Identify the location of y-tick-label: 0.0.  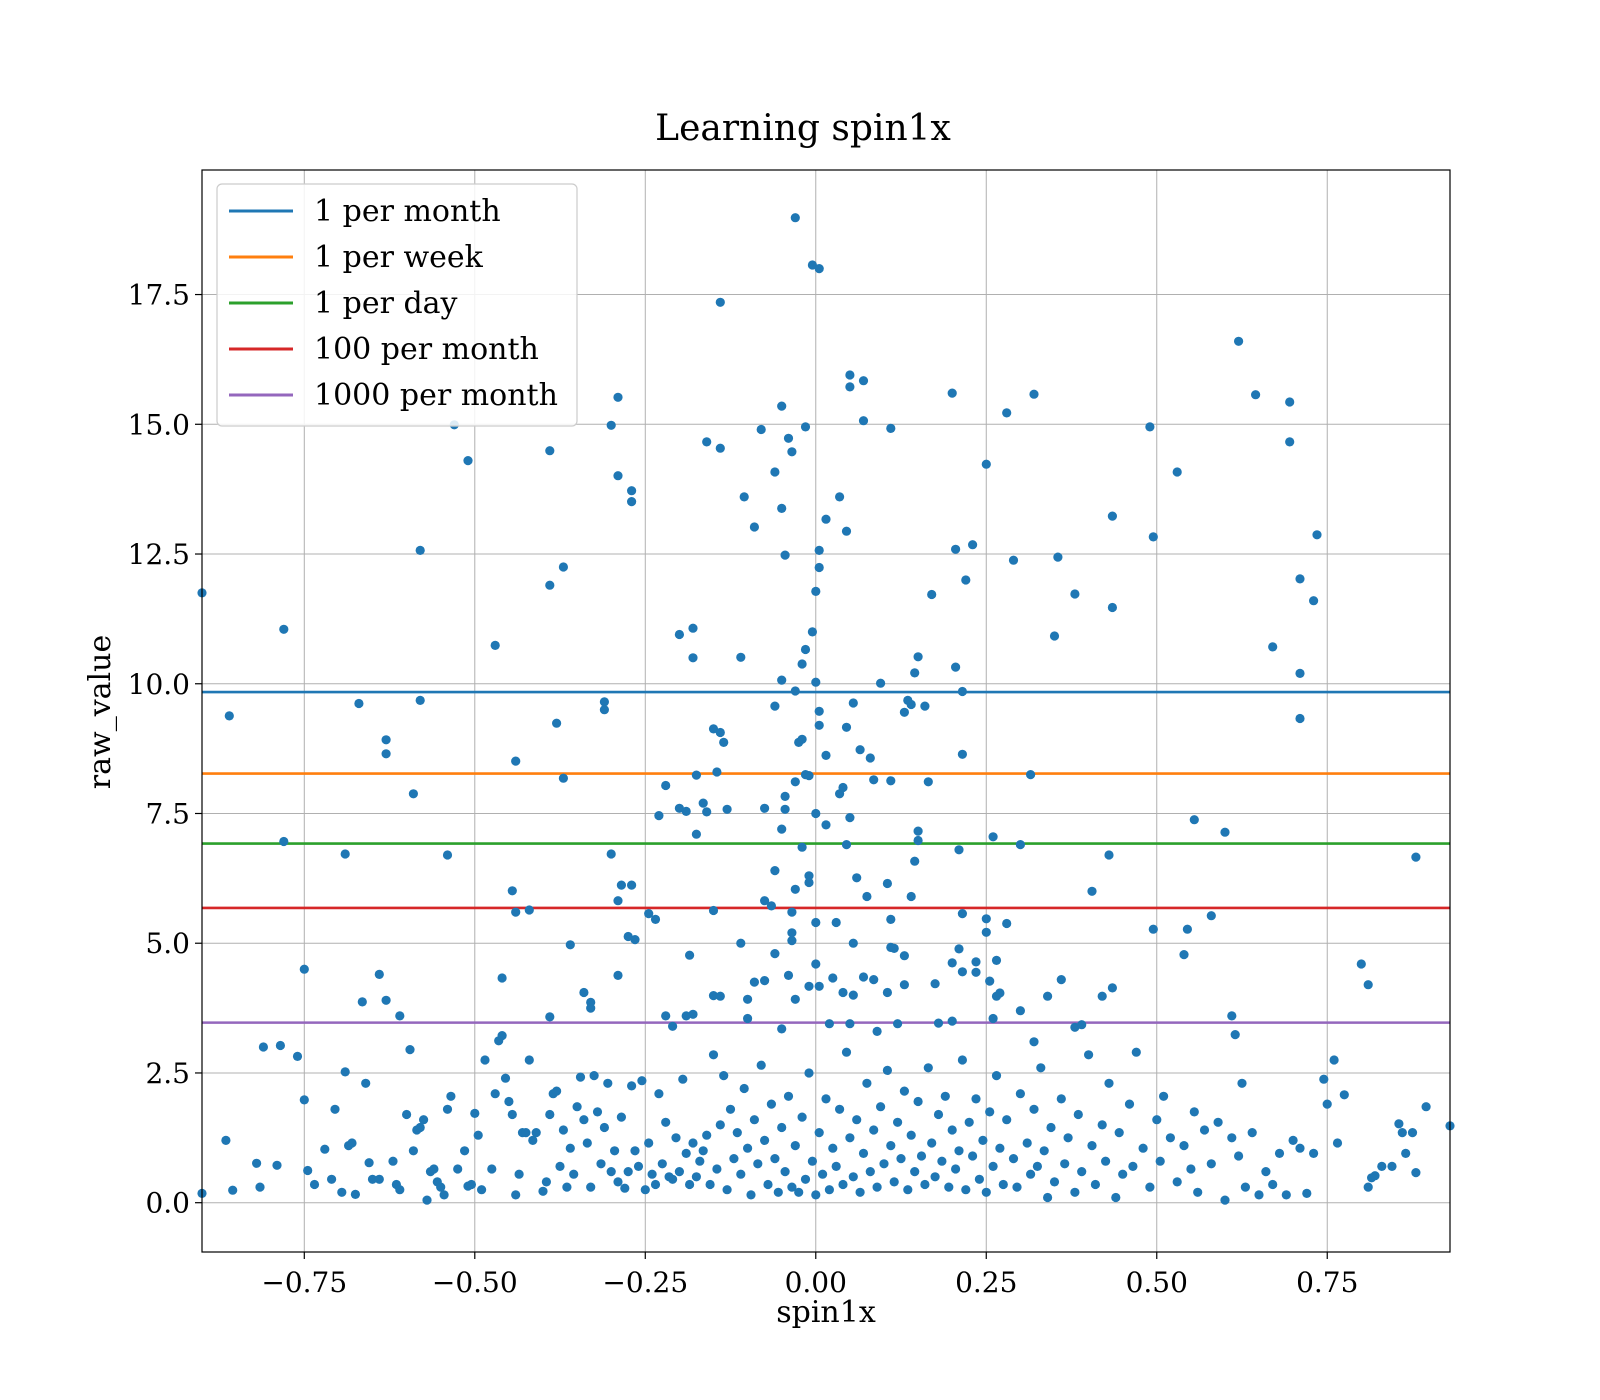
(167, 1203).